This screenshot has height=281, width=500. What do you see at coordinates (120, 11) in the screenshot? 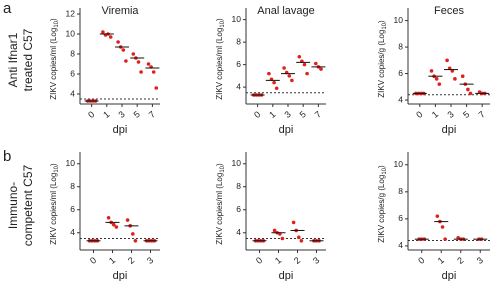
I see `chart-title: Viremia` at bounding box center [120, 11].